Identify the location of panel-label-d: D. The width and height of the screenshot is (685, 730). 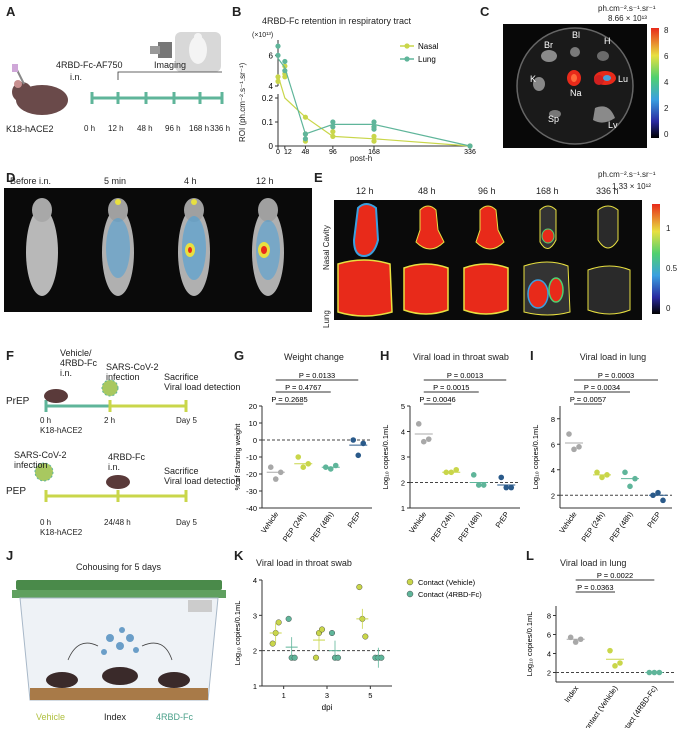
(11, 177).